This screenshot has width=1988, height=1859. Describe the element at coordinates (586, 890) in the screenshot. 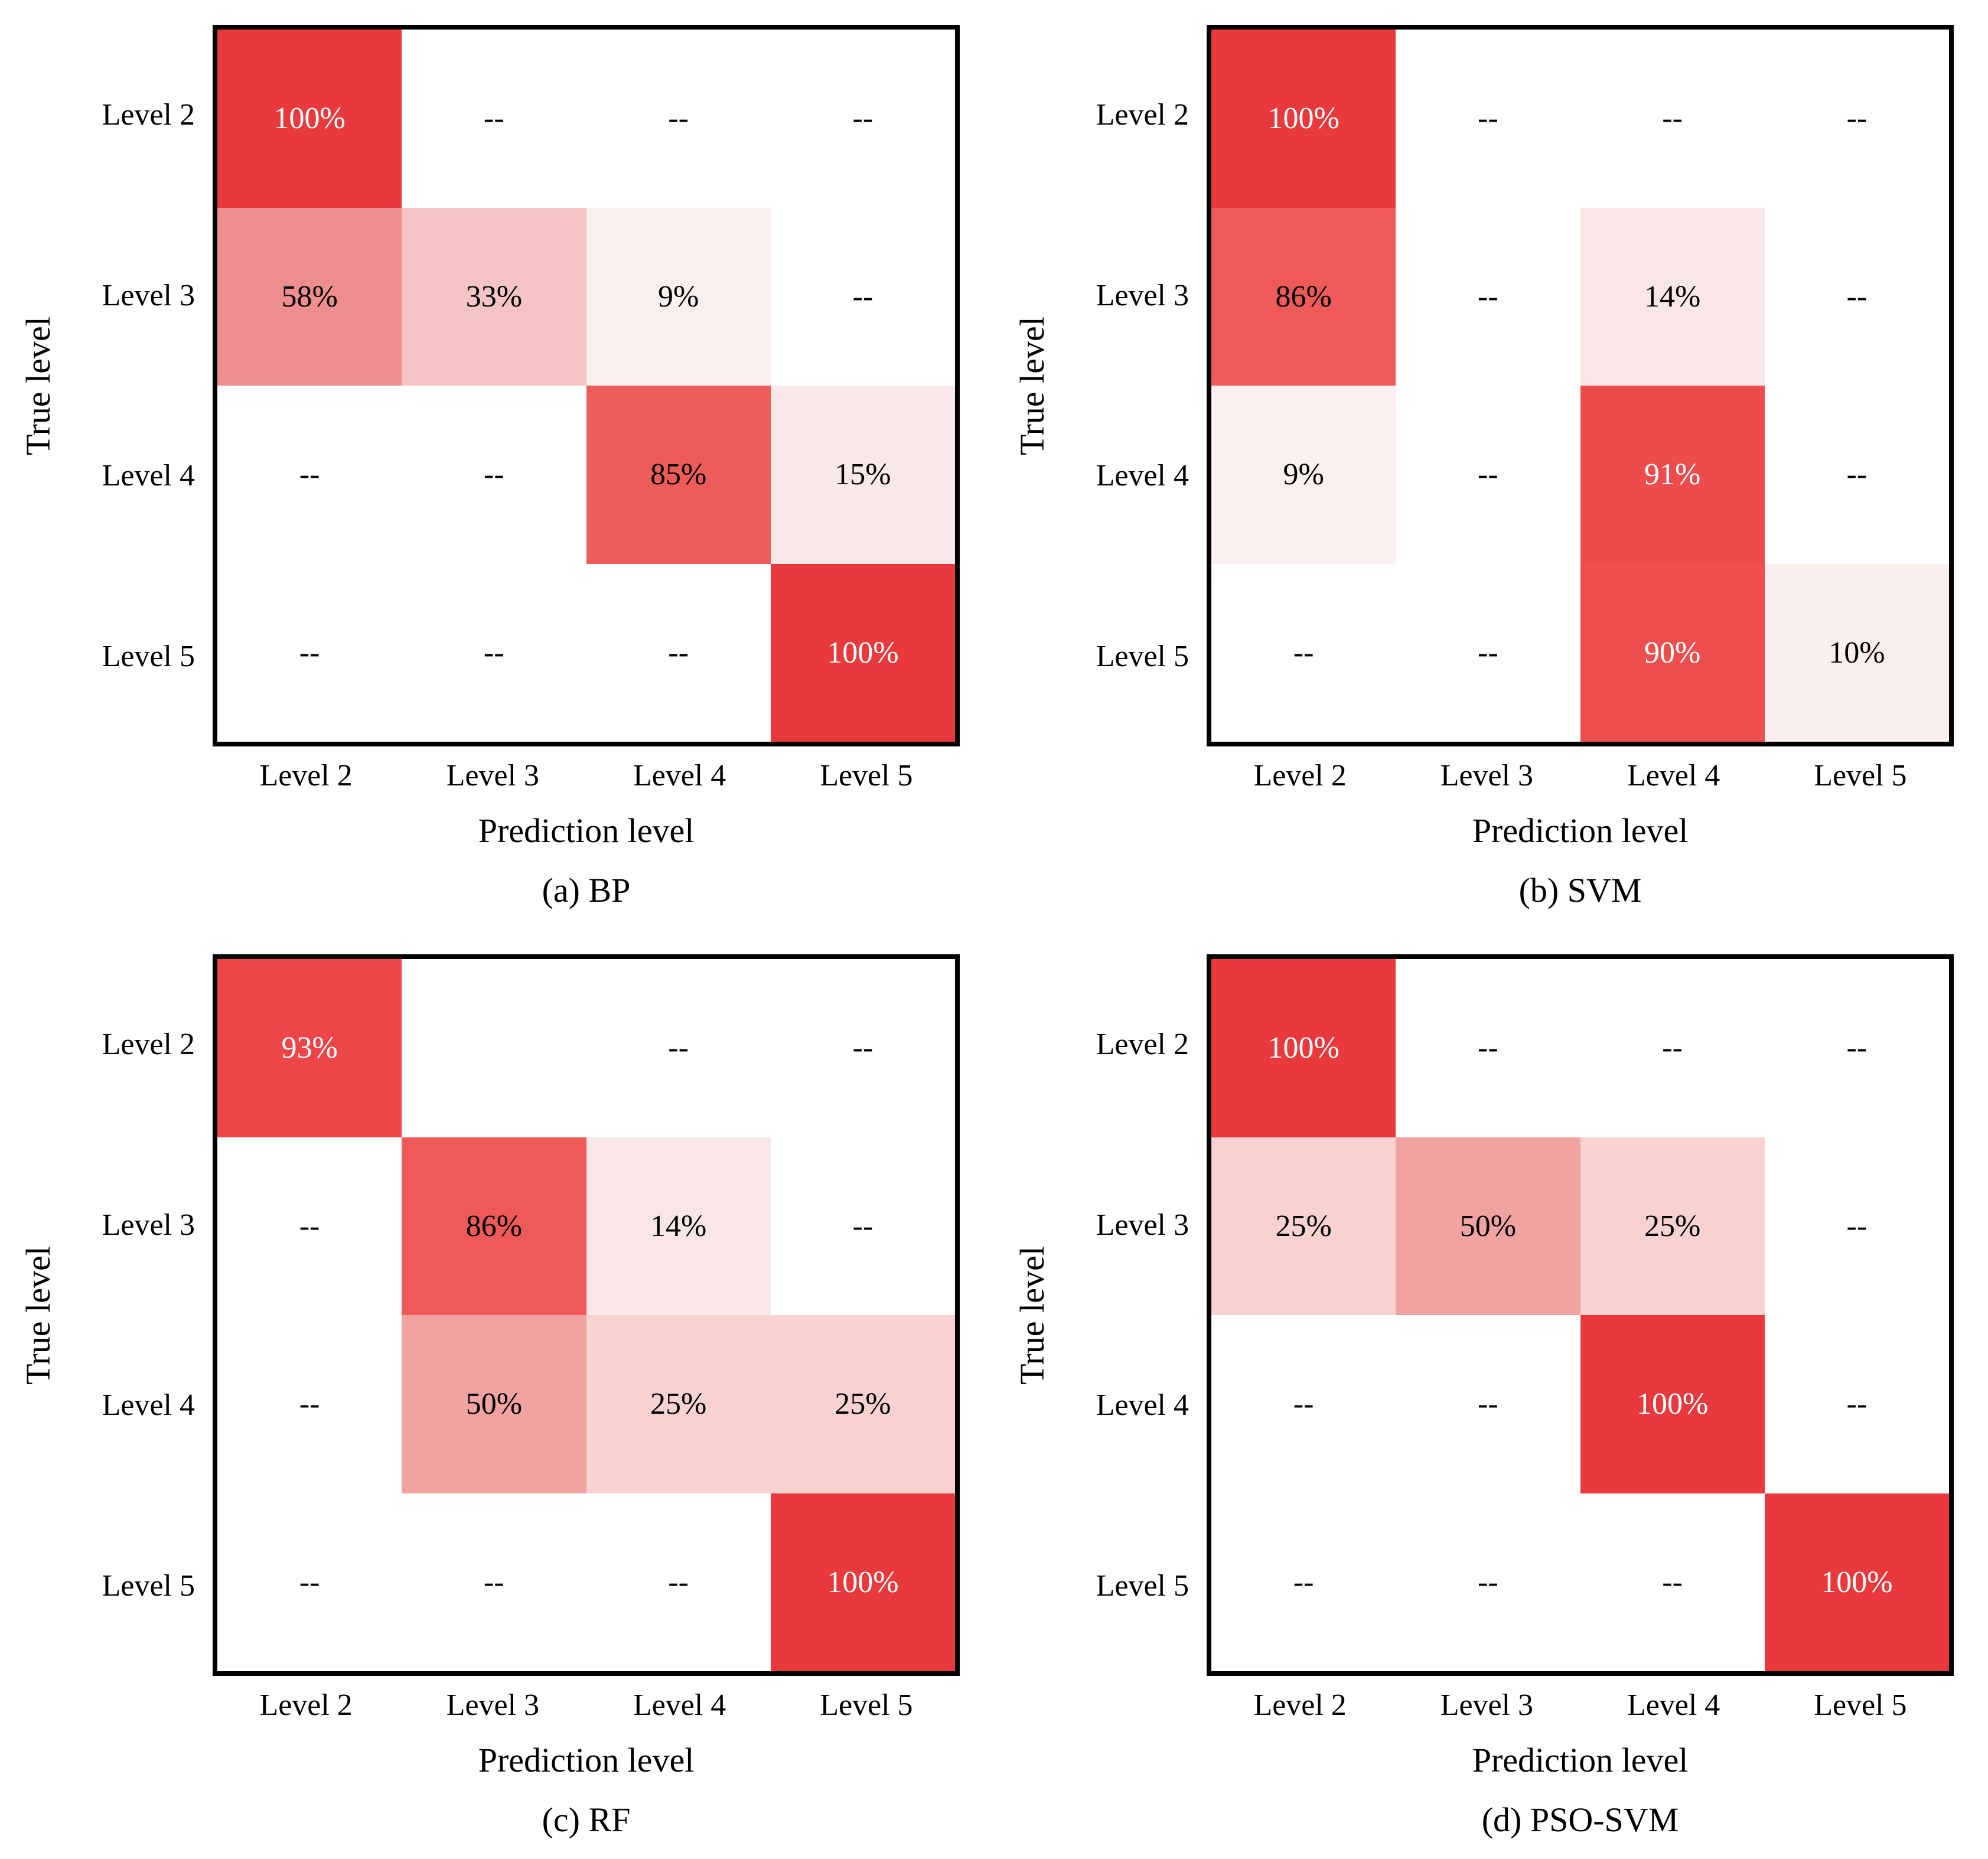

I see `panel-caption: (a) BP` at that location.